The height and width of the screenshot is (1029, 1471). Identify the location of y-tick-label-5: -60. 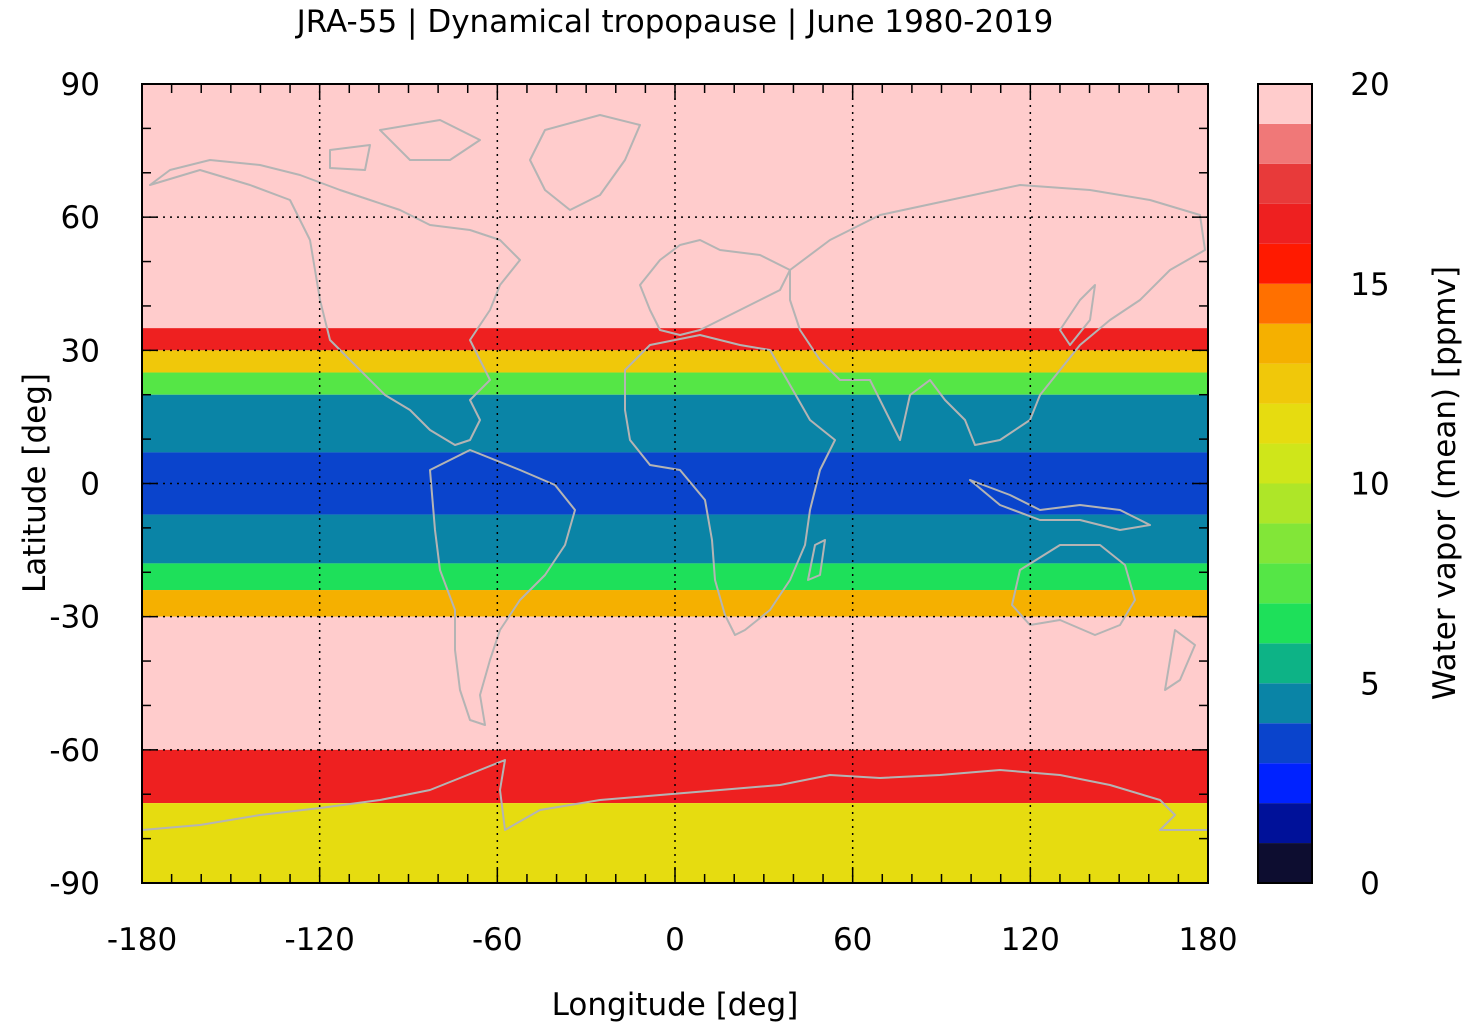
(74, 751).